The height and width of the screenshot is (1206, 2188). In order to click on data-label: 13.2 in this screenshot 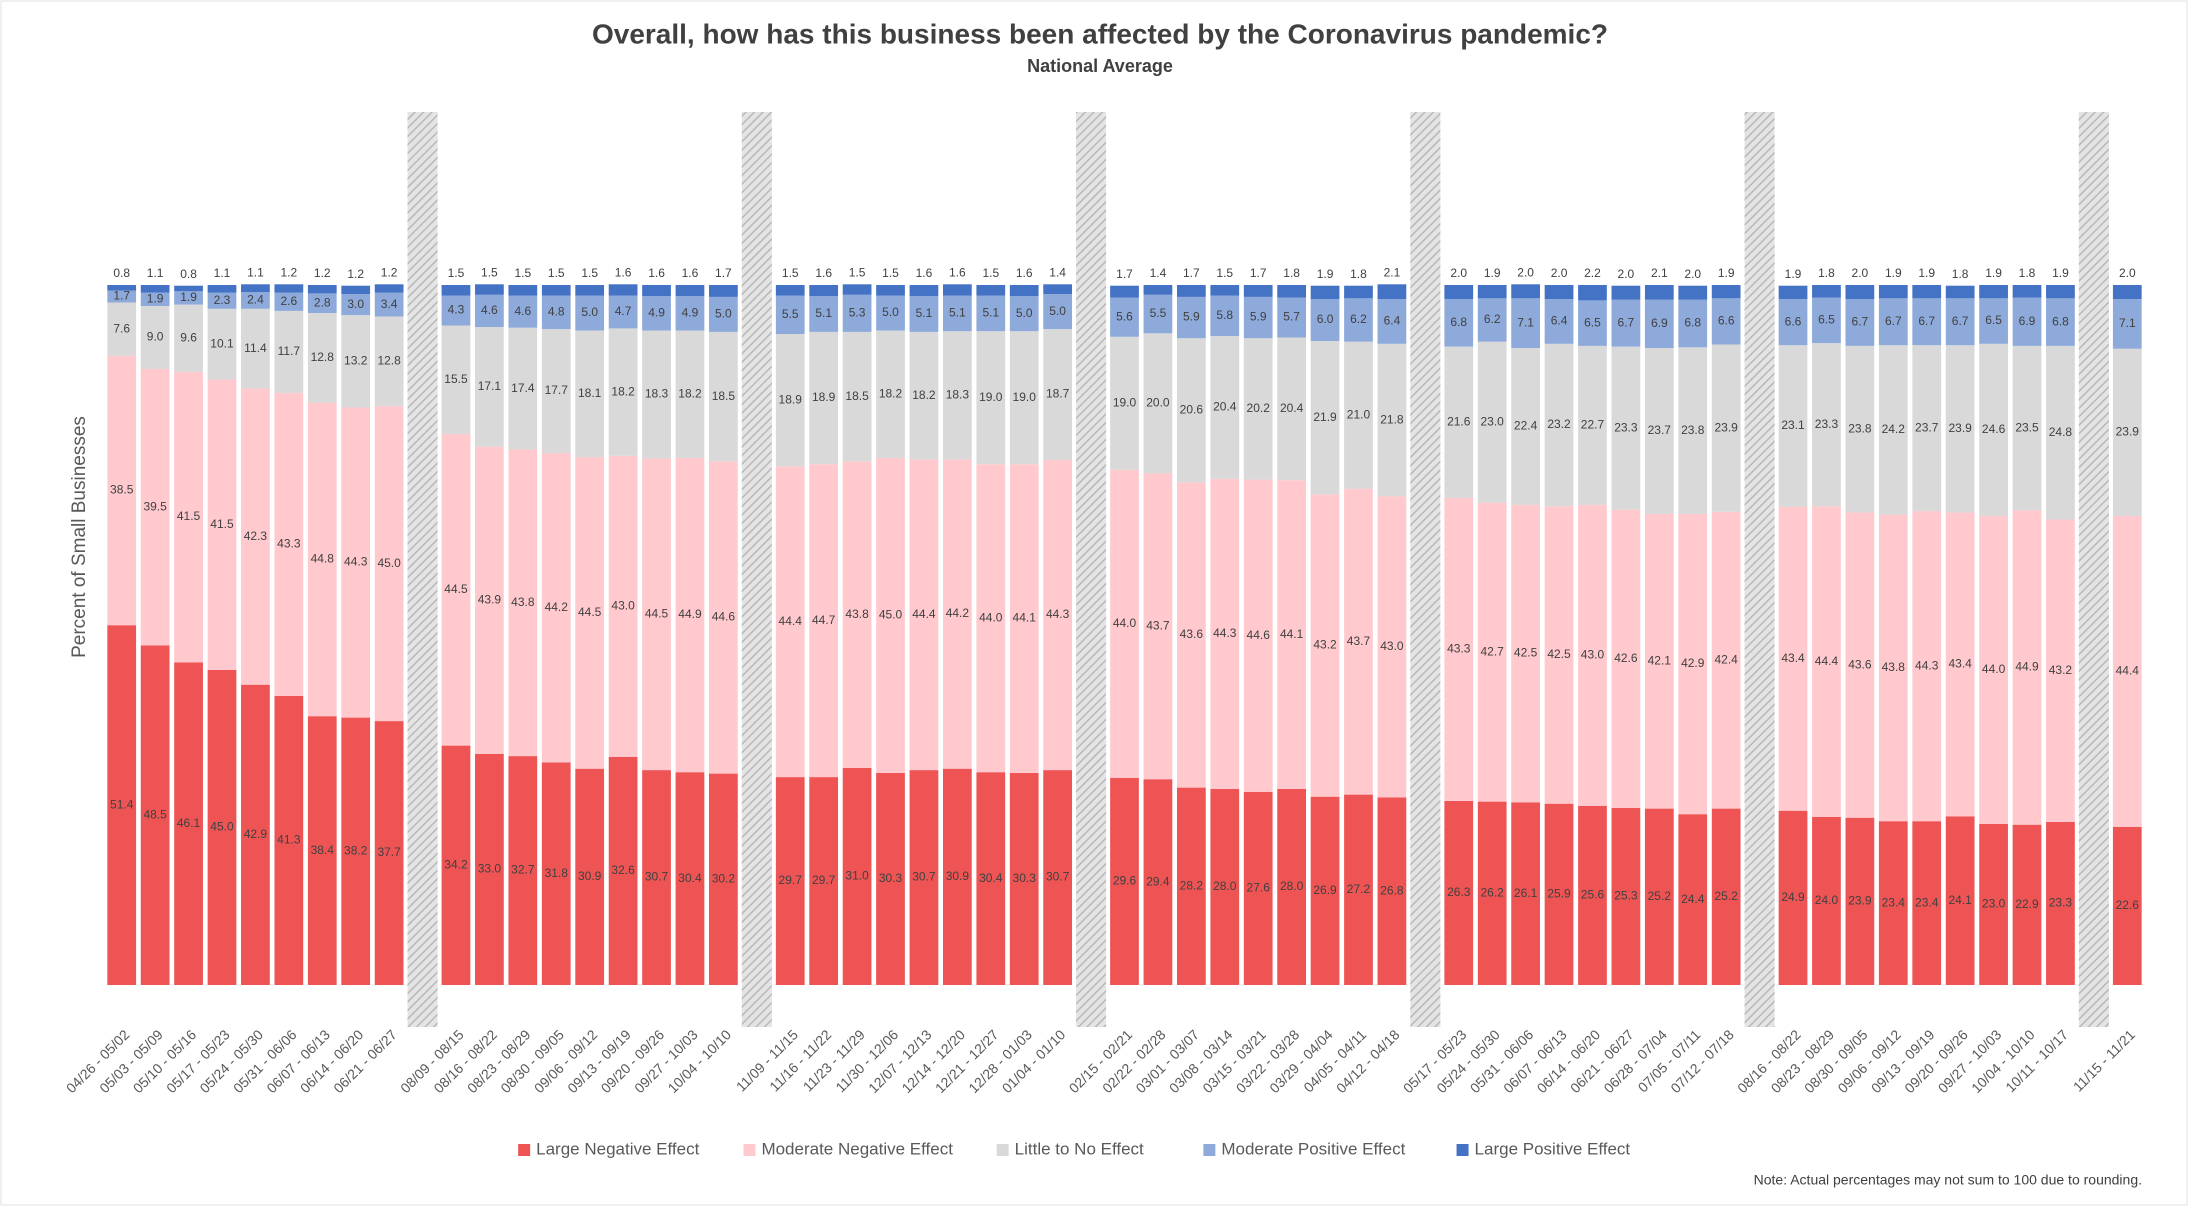, I will do `click(356, 360)`.